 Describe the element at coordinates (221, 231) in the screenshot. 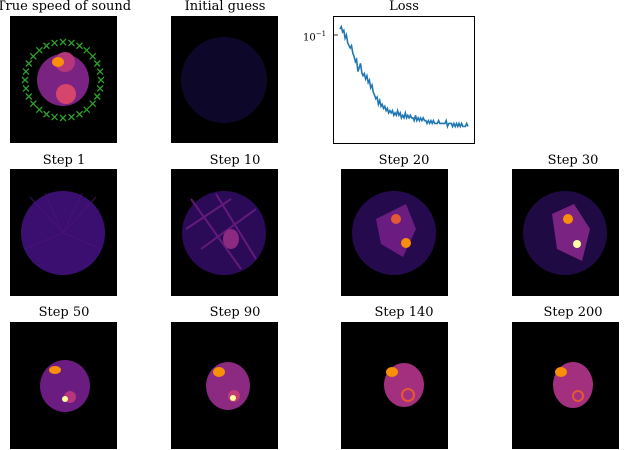

I see `step10-streaks` at that location.